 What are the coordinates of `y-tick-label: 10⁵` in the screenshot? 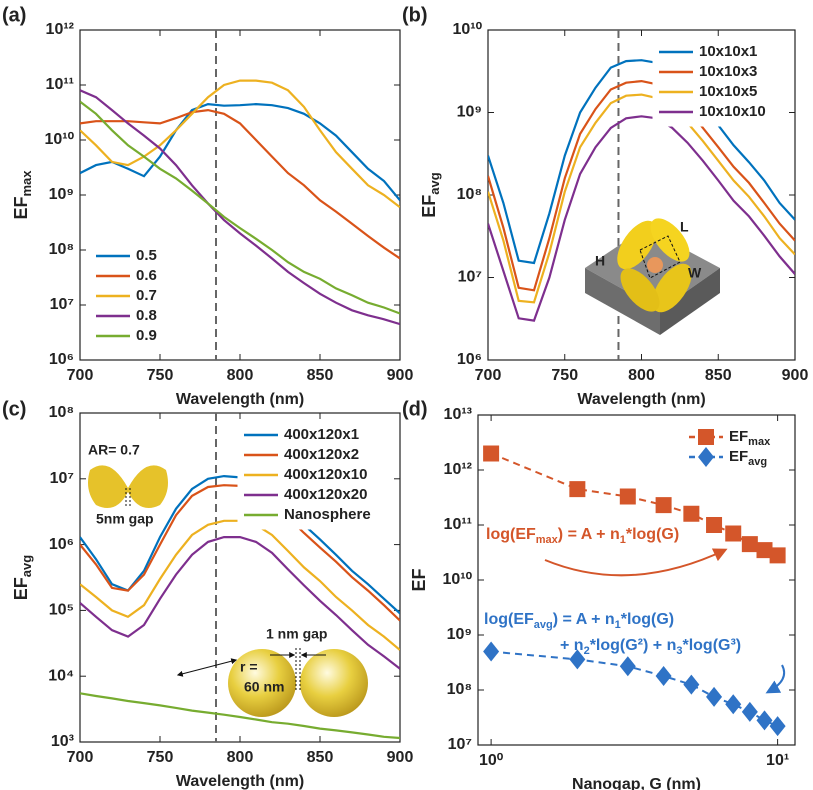 It's located at (61, 610).